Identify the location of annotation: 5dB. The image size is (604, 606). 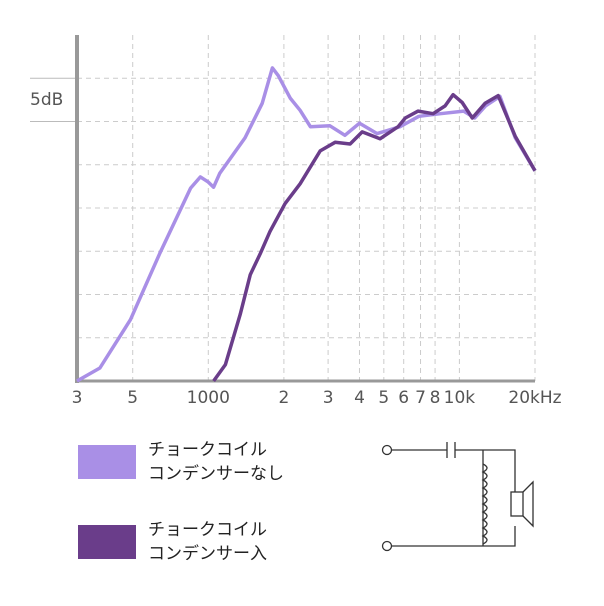
(46, 100).